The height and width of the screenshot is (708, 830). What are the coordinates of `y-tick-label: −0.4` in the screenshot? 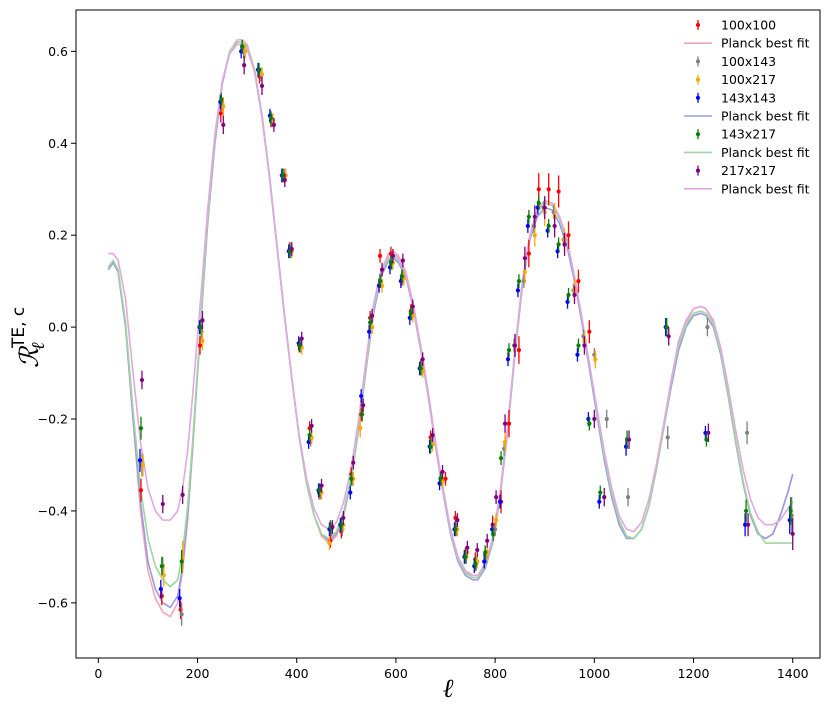 It's located at (53, 510).